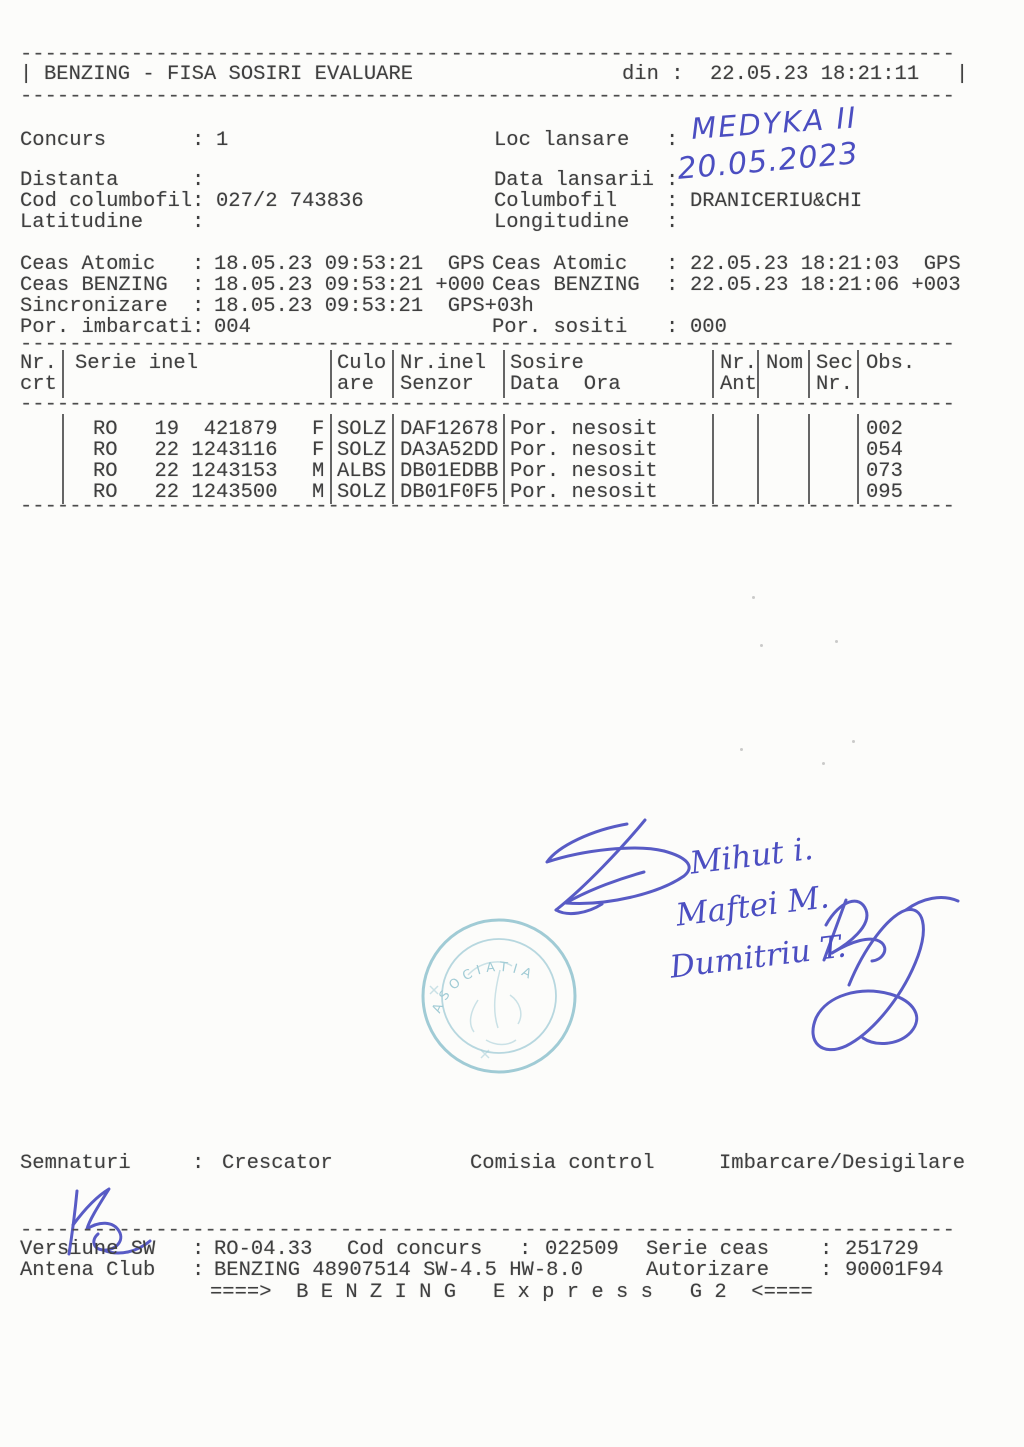 This screenshot has height=1447, width=1024. I want to click on serie-ceas-label: Serie ceas, so click(708, 1249).